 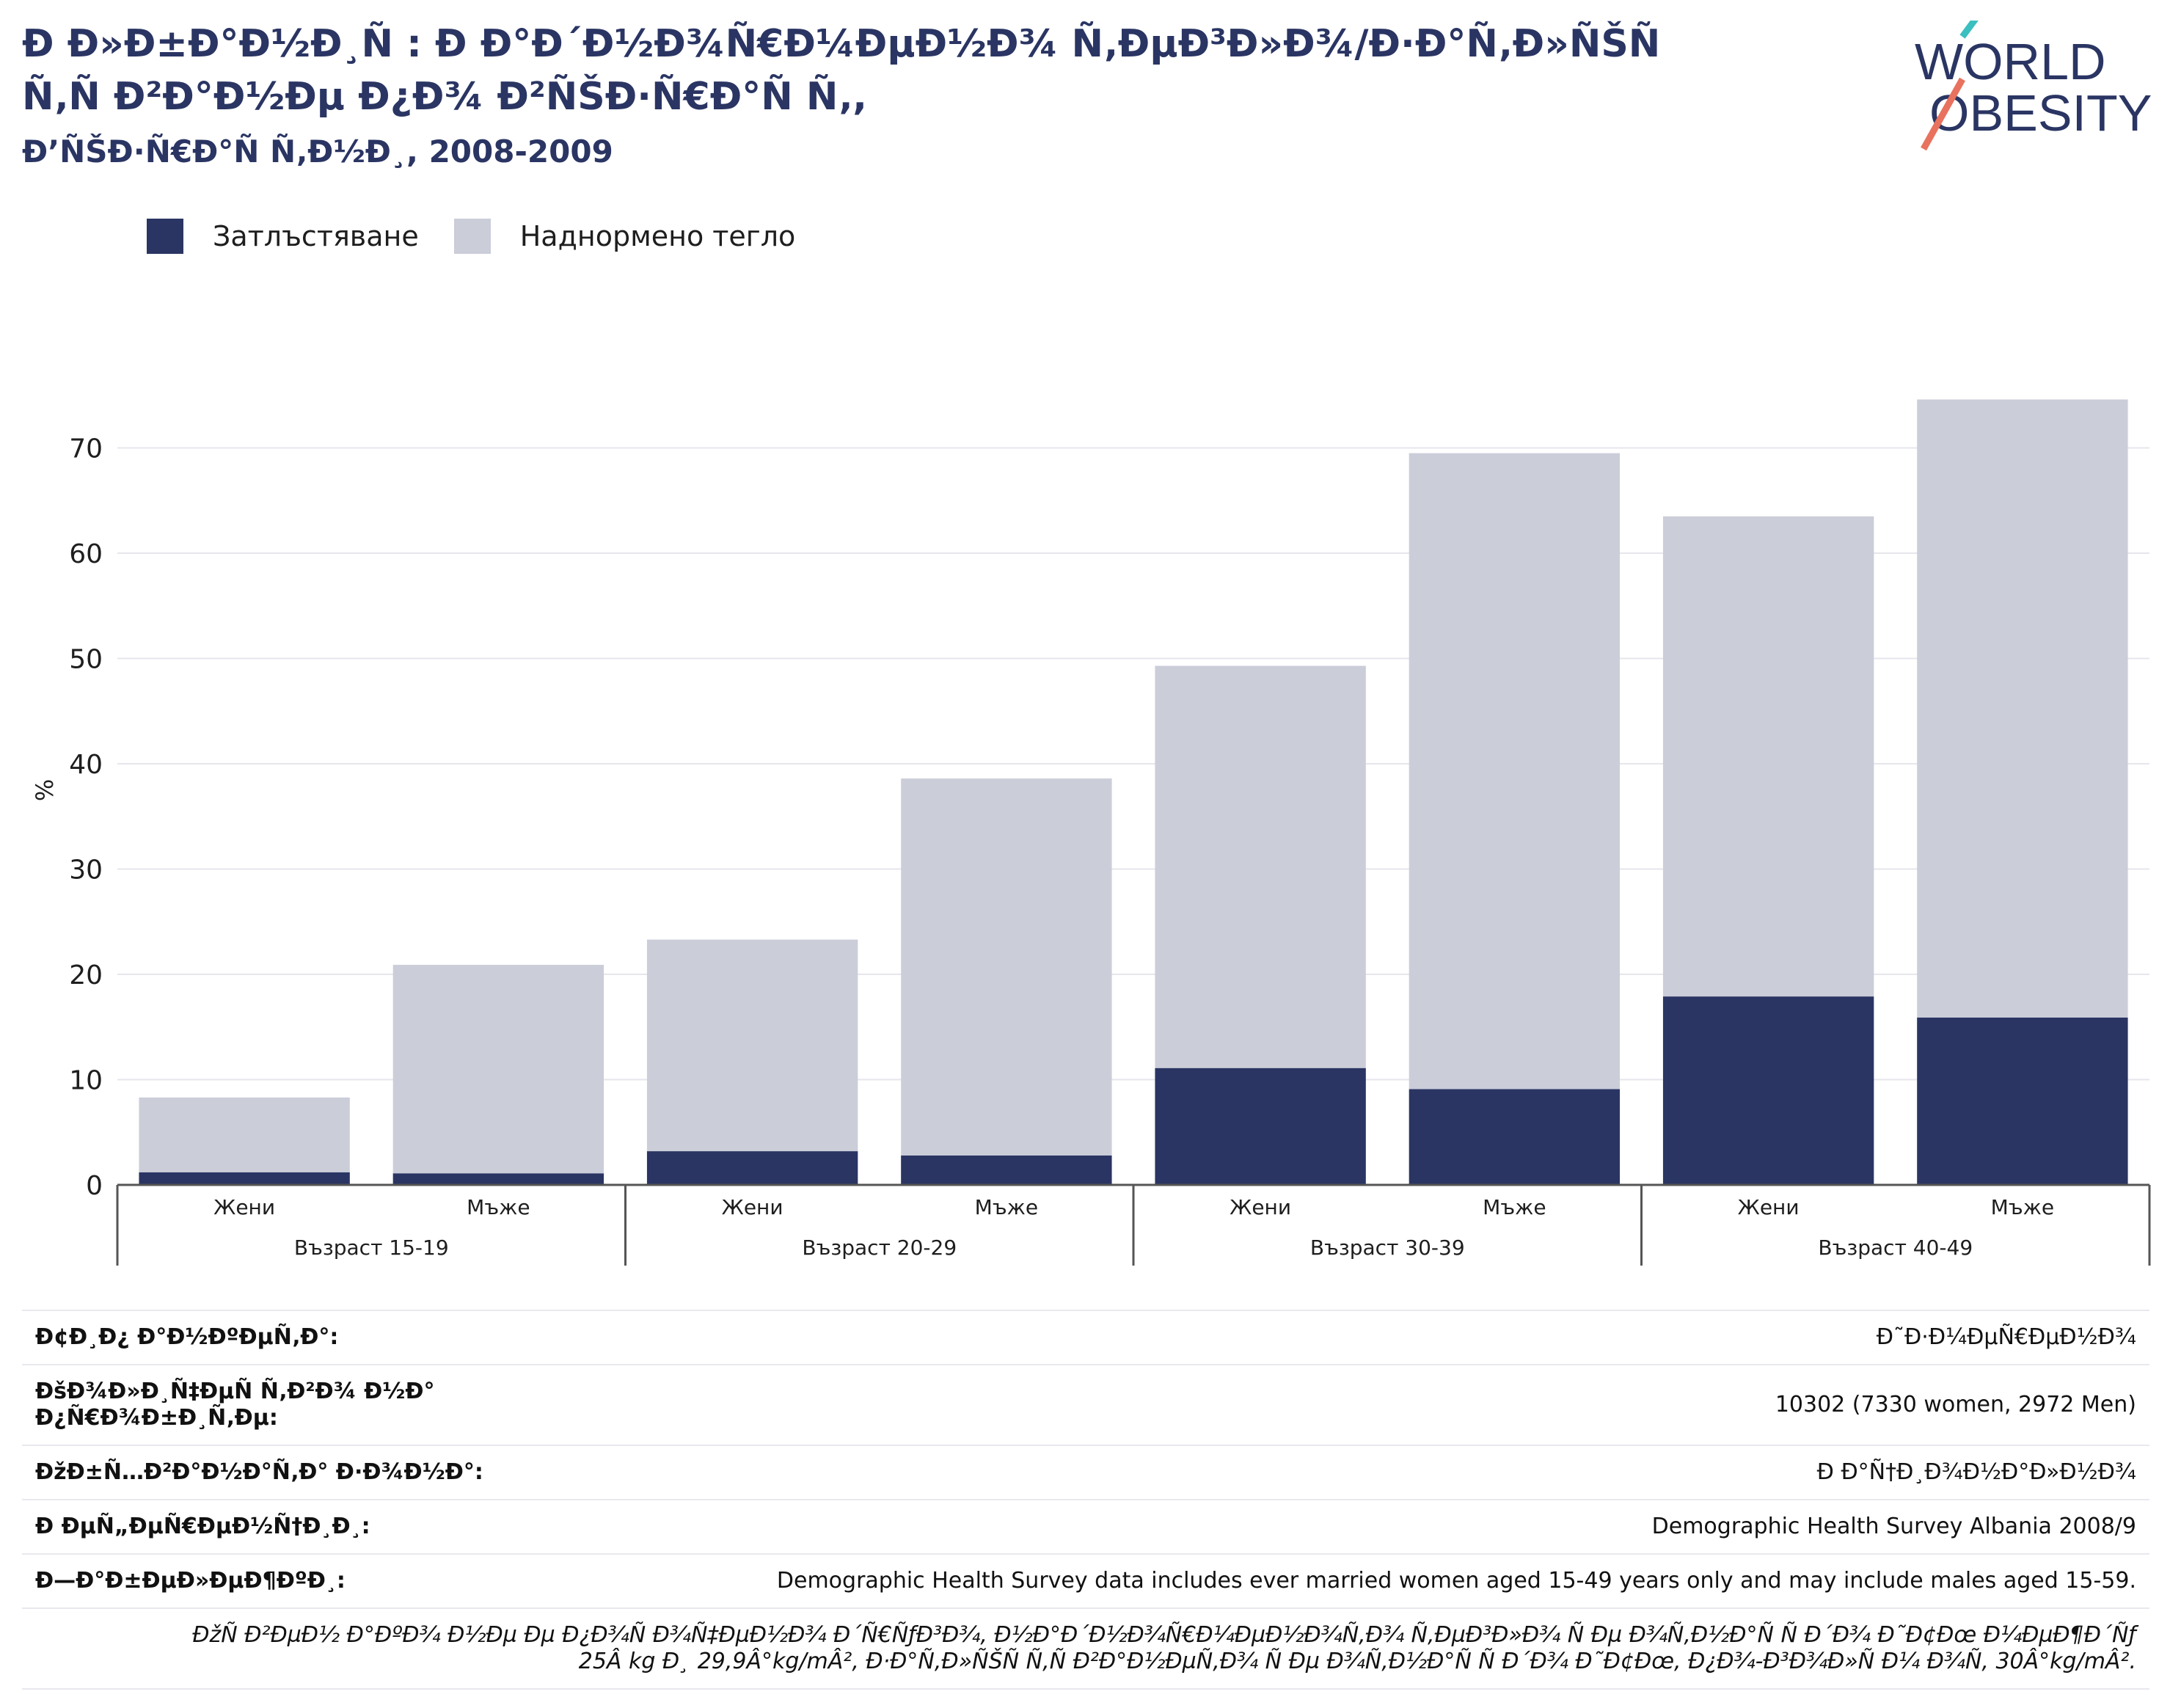 I want to click on y-tick-label: 40, so click(x=86, y=765).